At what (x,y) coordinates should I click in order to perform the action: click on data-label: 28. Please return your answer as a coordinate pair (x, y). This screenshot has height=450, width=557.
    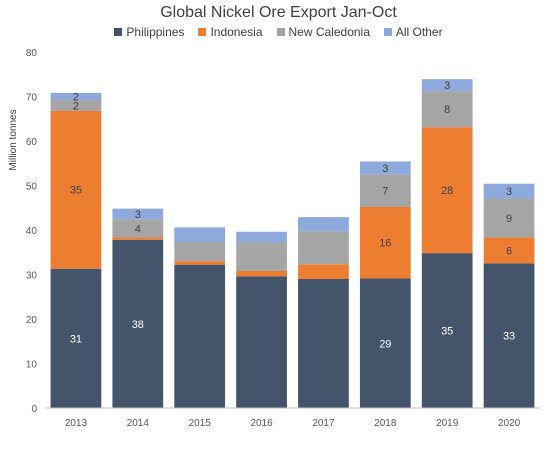
    Looking at the image, I should click on (447, 191).